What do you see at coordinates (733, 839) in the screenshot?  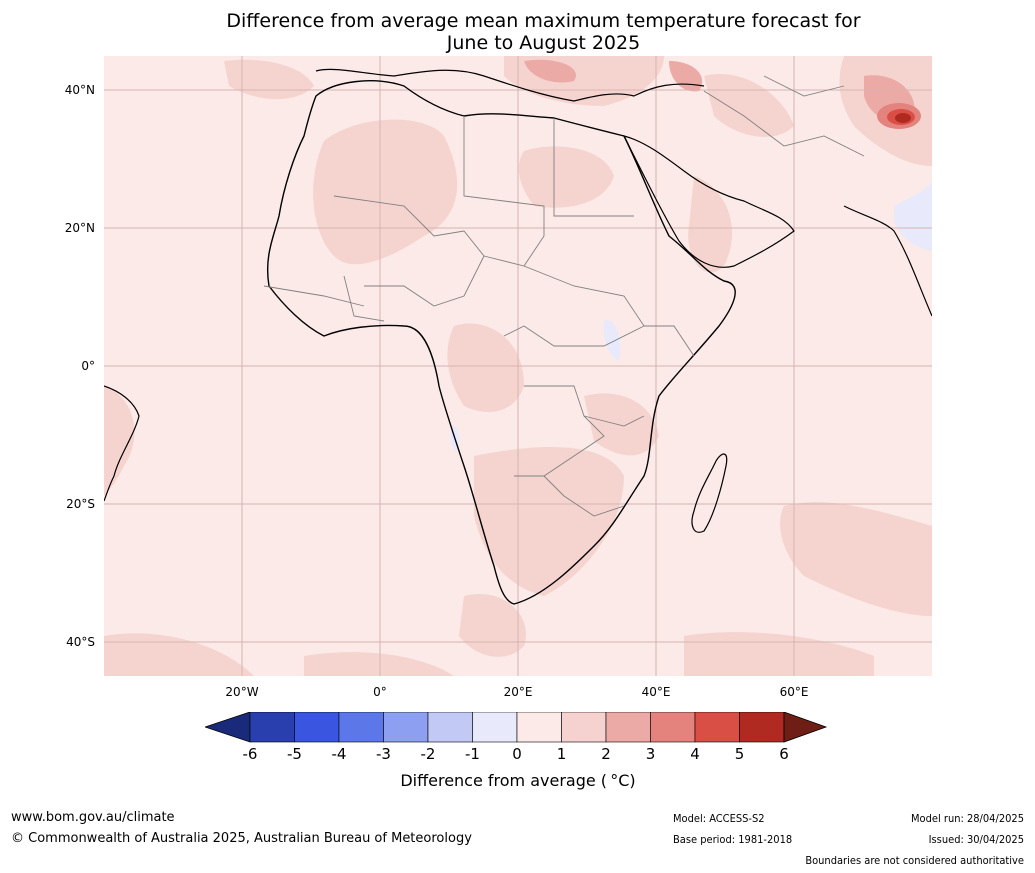 I see `footer-base-period: Base period: 1981-2018` at bounding box center [733, 839].